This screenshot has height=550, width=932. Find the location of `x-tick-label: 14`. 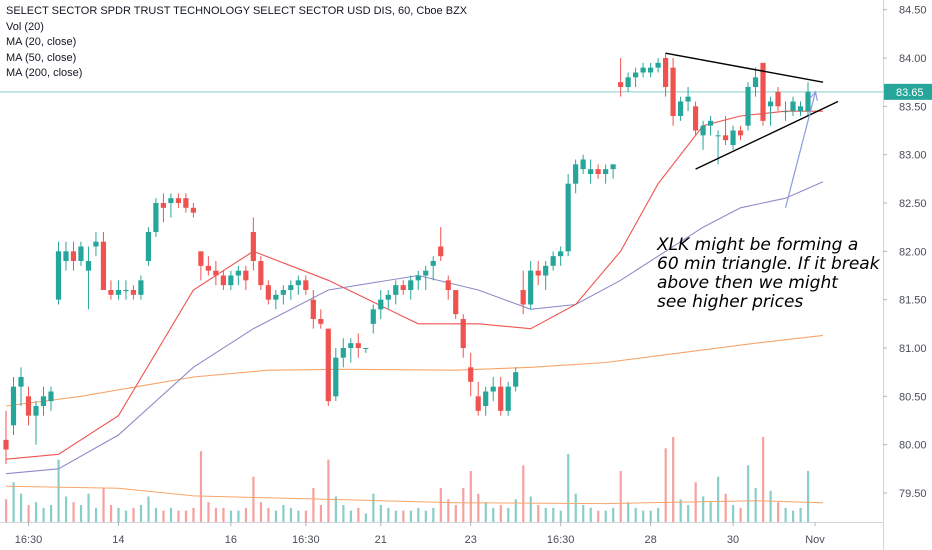

x-tick-label: 14 is located at coordinates (118, 540).